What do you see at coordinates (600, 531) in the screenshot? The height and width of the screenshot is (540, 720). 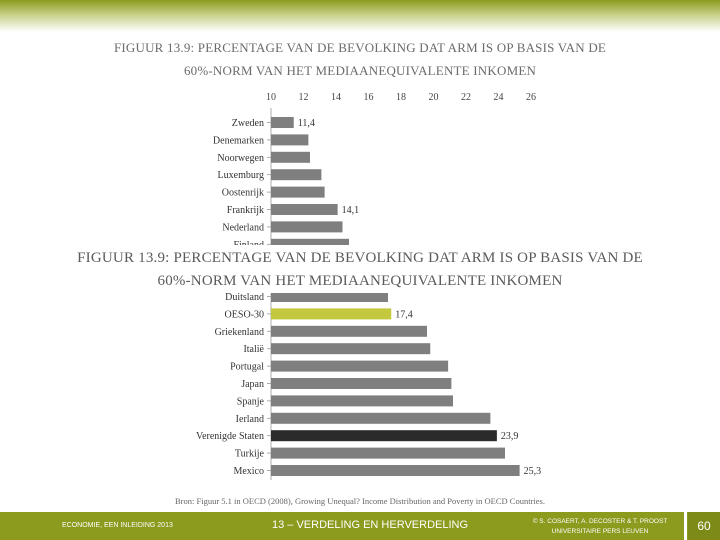 I see `footer-publisher: UNIVERSITAIRE PERS LEUVEN` at bounding box center [600, 531].